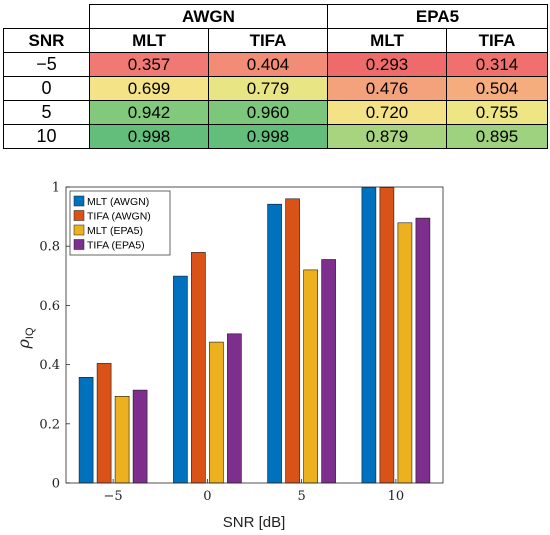 This screenshot has height=535, width=550. Describe the element at coordinates (268, 64) in the screenshot. I see `table-cell: 0.404` at that location.